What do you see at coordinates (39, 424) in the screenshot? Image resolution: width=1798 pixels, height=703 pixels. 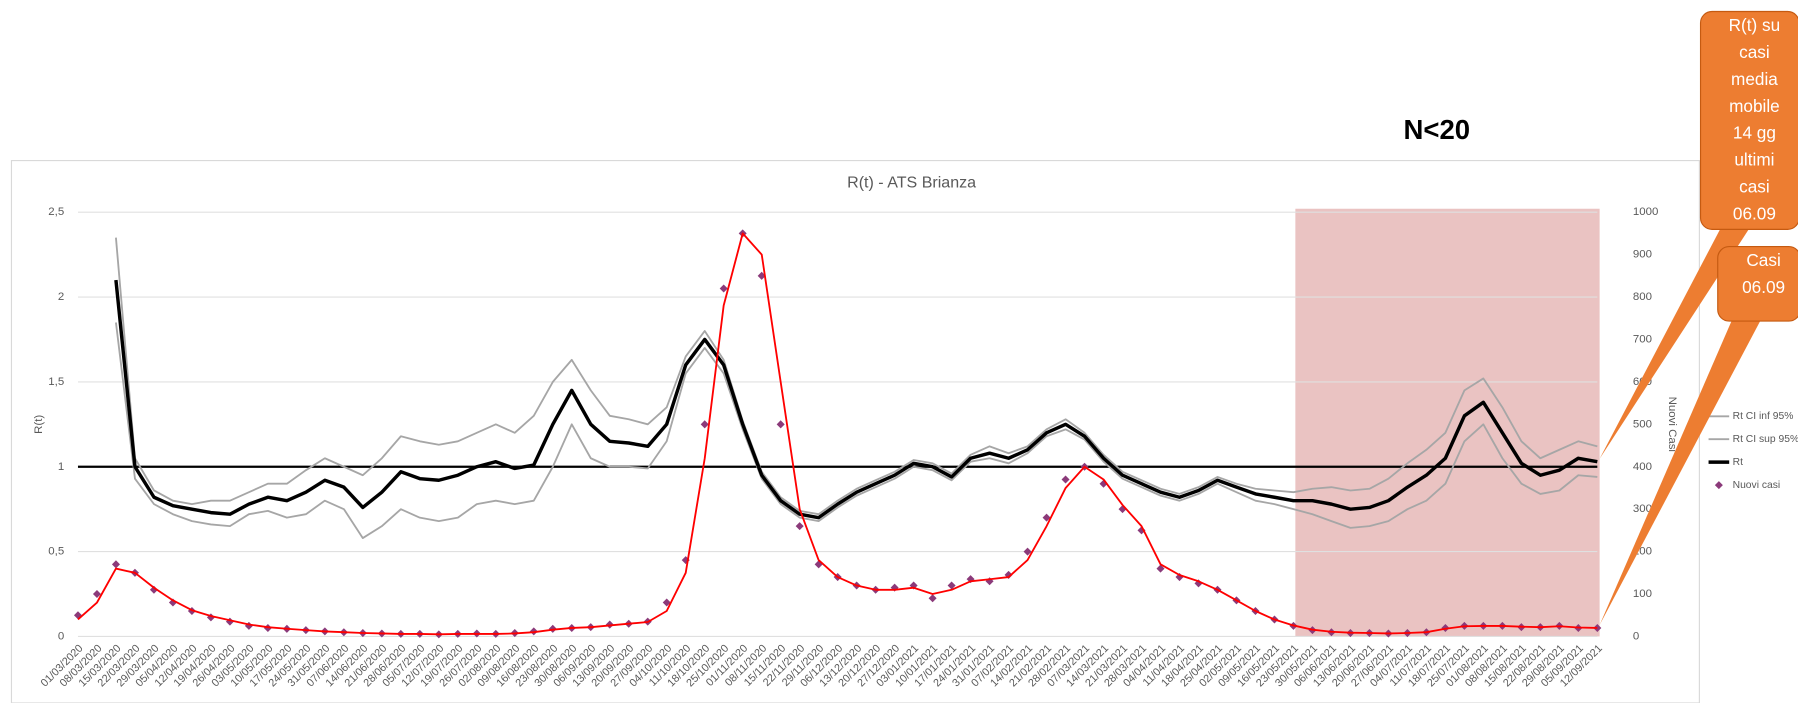 I see `y-axis-title: R(t)` at bounding box center [39, 424].